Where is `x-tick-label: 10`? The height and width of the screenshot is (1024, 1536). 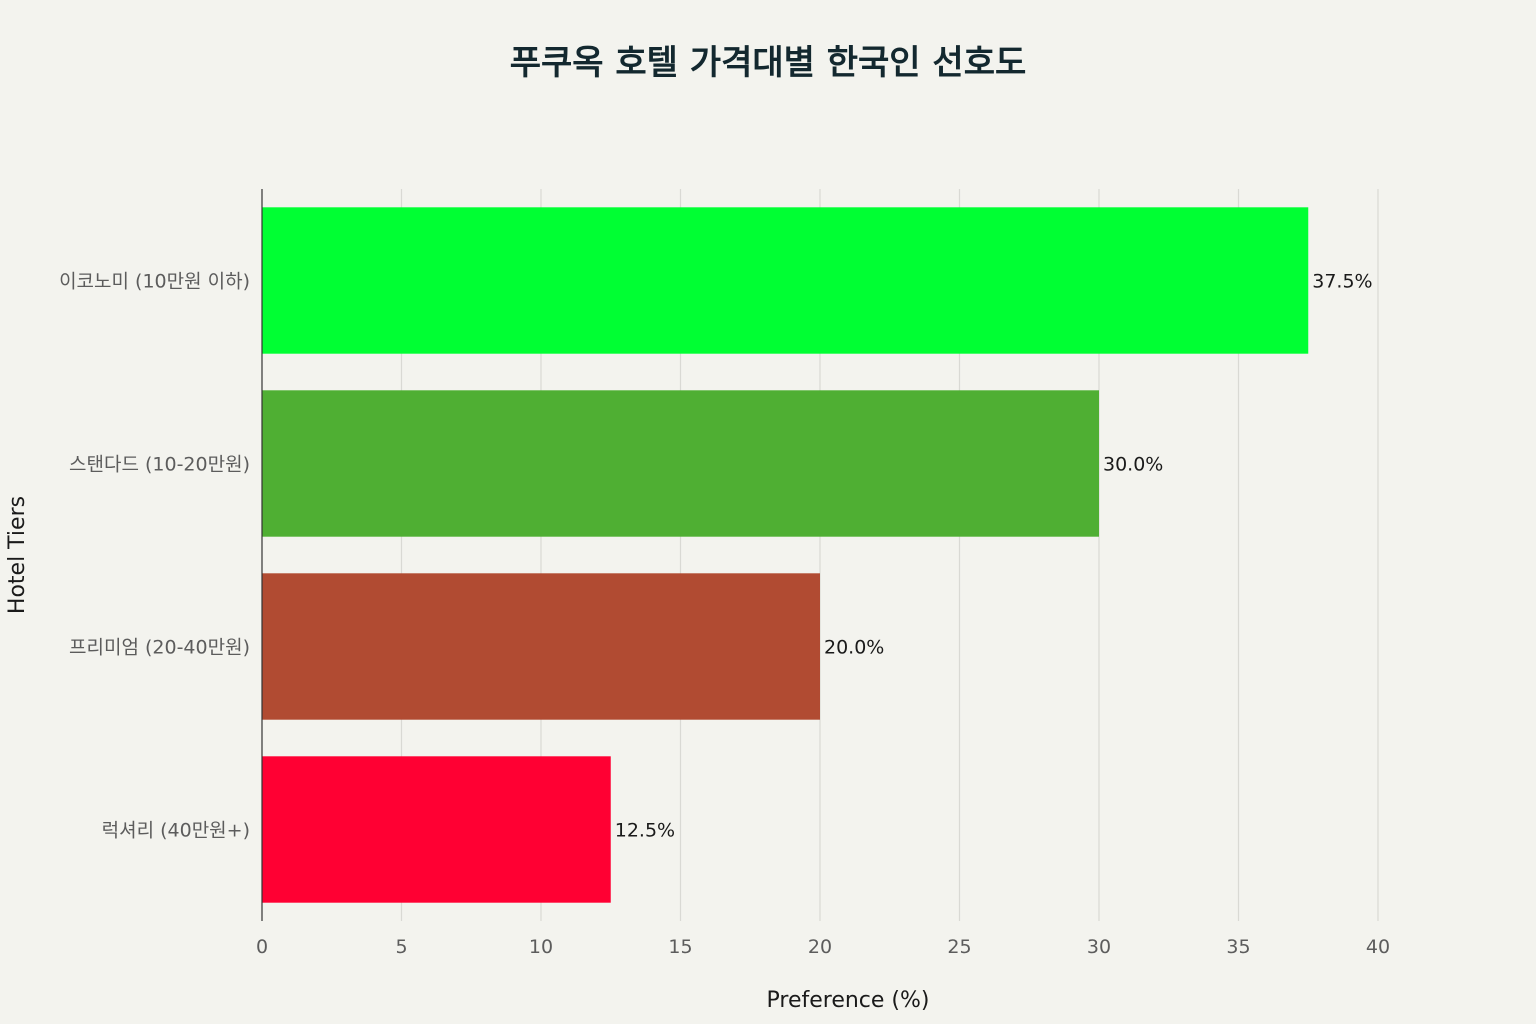
x-tick-label: 10 is located at coordinates (541, 947).